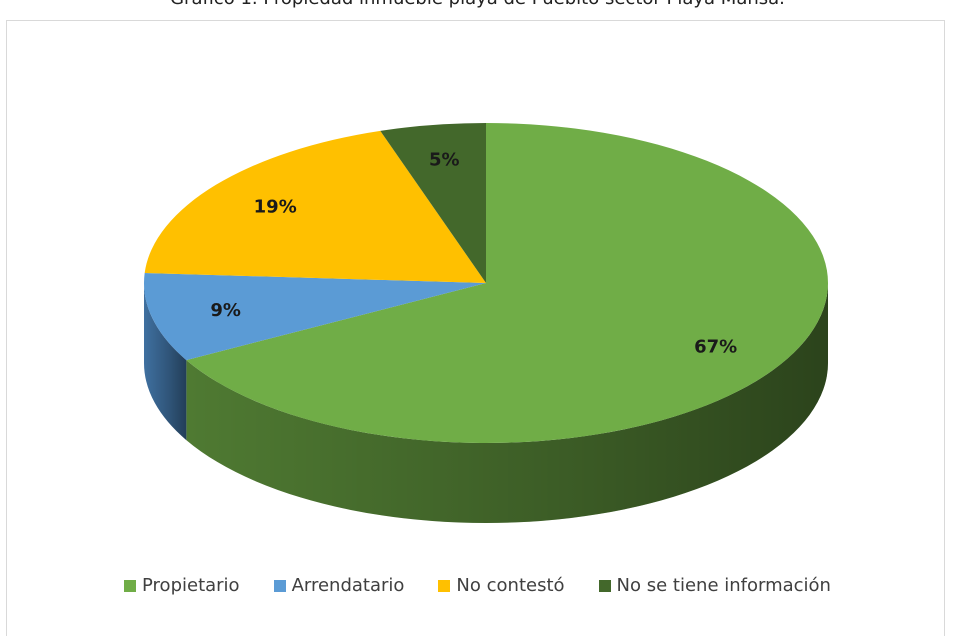 This screenshot has width=955, height=636. I want to click on legend-item-arrendatario: Arrendatario, so click(339, 585).